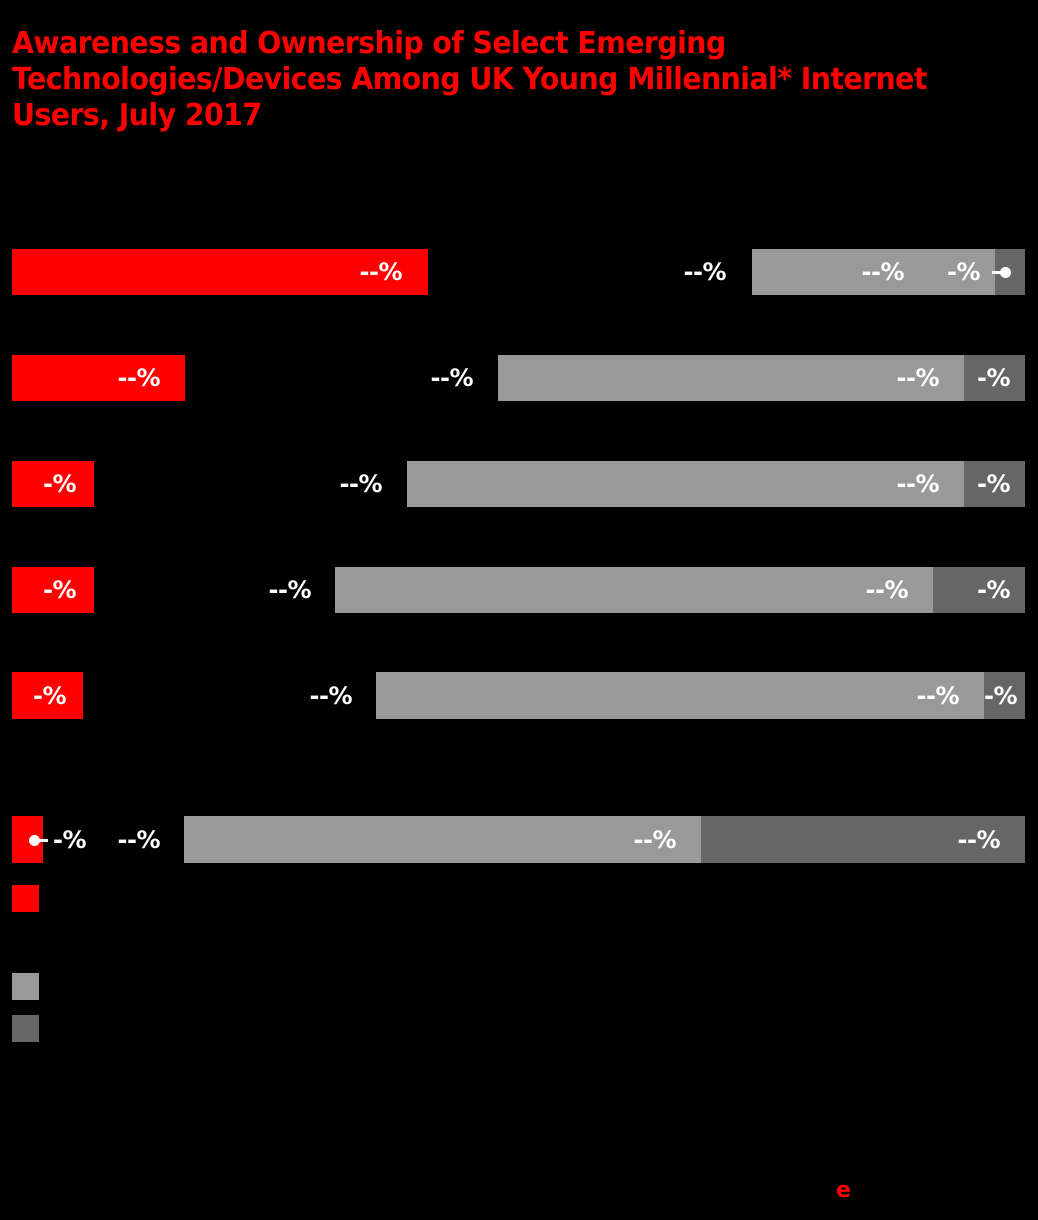  Describe the element at coordinates (25, 898) in the screenshot. I see `legend-swatch-own` at that location.